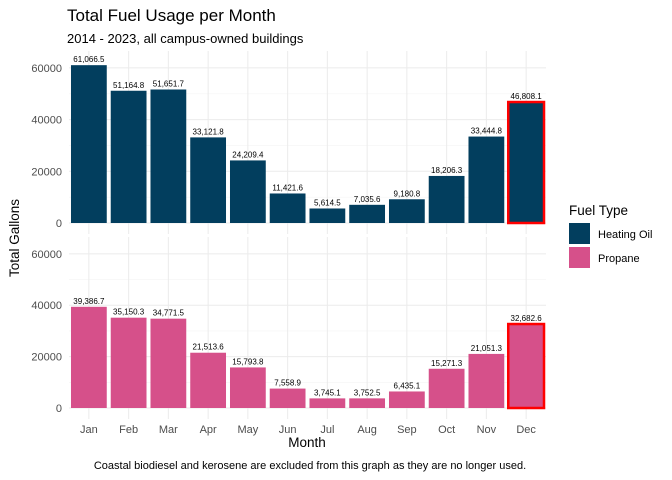  Describe the element at coordinates (168, 430) in the screenshot. I see `x-tick-label-mar: Mar` at that location.